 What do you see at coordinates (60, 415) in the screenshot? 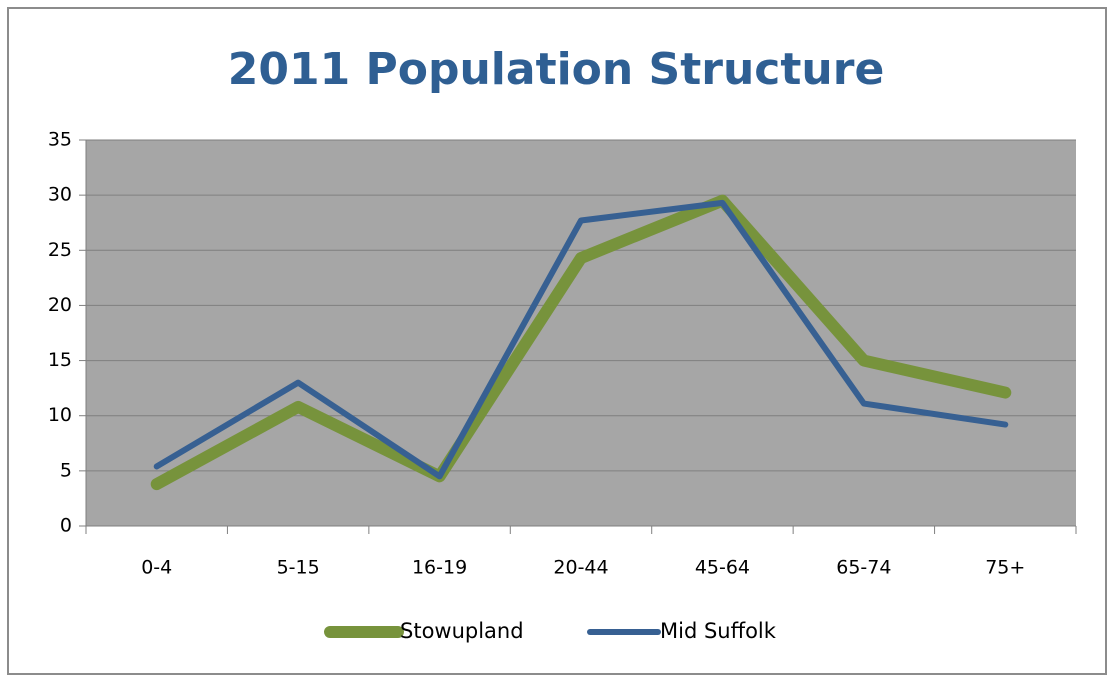
I see `y-tick-label: 10` at bounding box center [60, 415].